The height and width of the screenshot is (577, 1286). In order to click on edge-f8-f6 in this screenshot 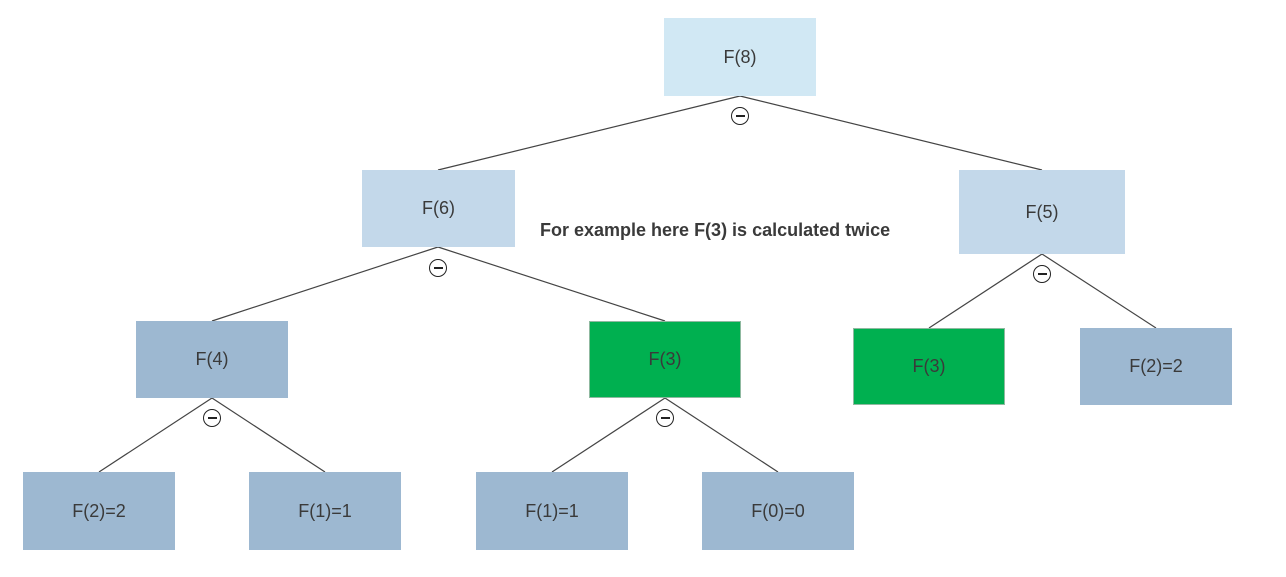, I will do `click(589, 133)`.